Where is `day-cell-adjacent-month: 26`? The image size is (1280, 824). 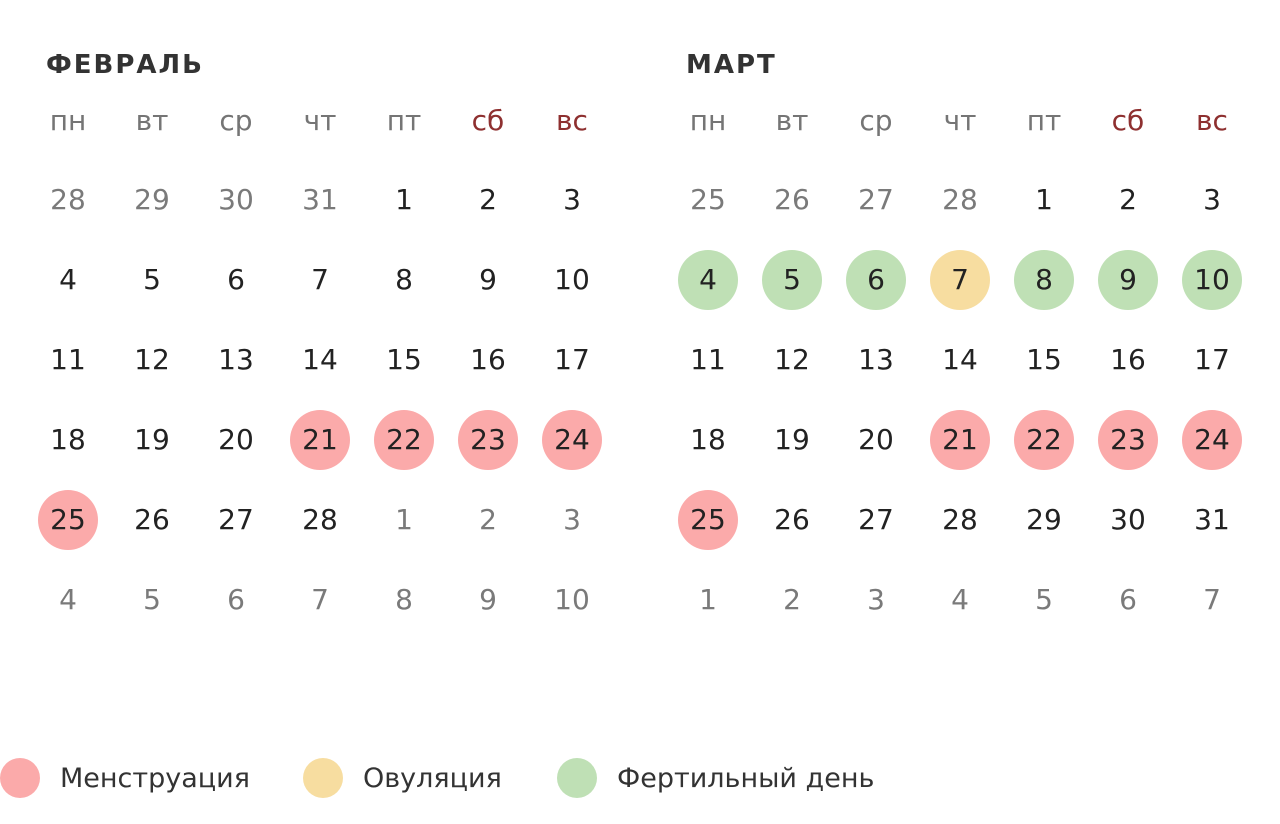
day-cell-adjacent-month: 26 is located at coordinates (792, 200).